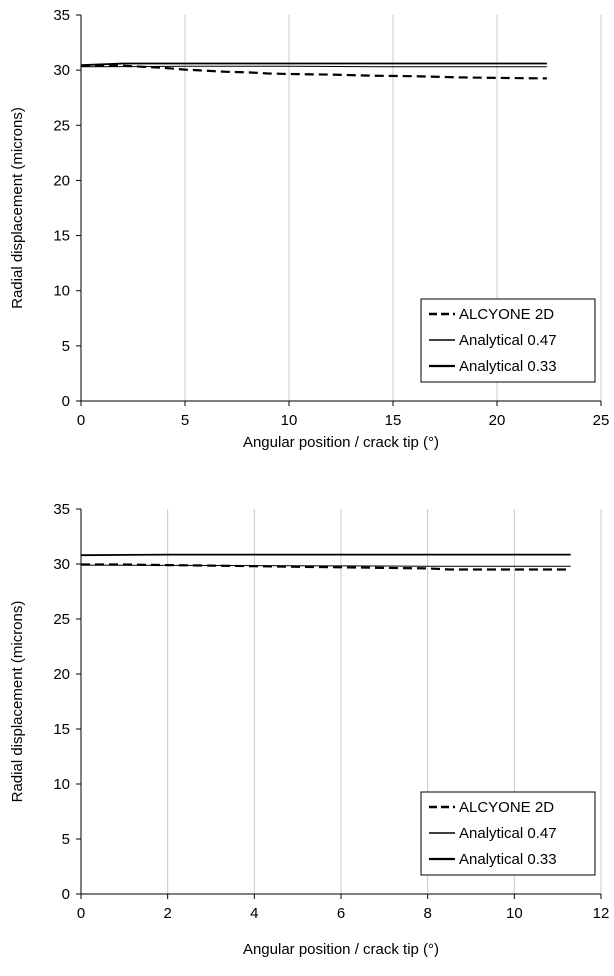 The height and width of the screenshot is (976, 614). What do you see at coordinates (393, 420) in the screenshot?
I see `chart-0-xtick-label-3: 15` at bounding box center [393, 420].